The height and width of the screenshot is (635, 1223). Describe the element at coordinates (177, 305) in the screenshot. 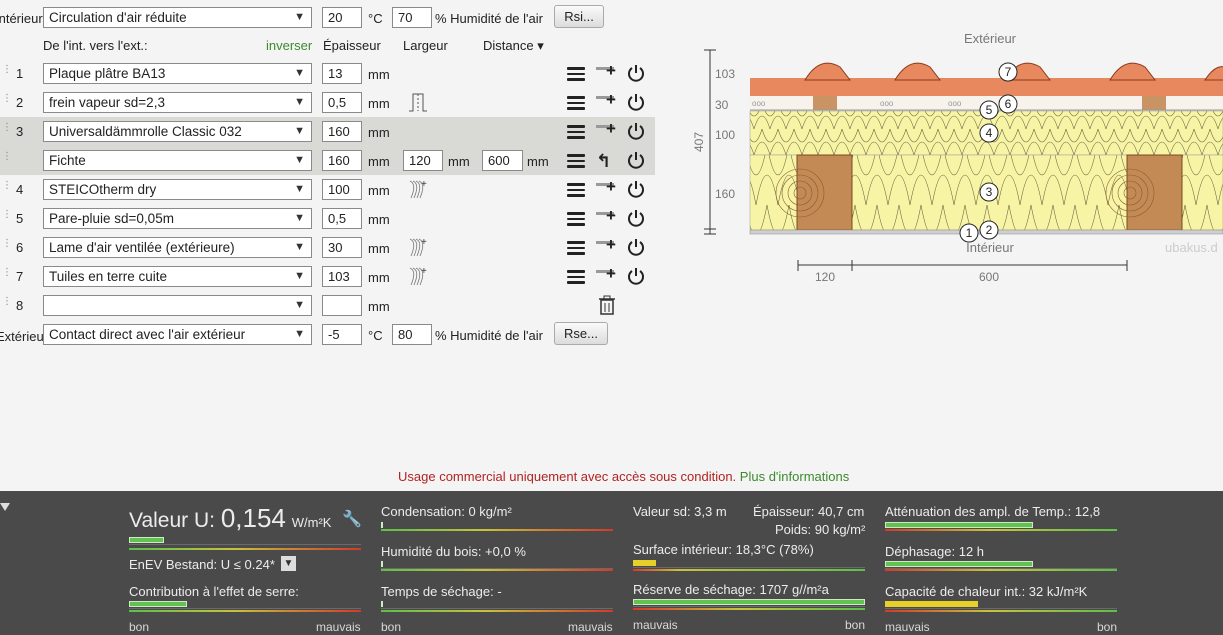

I see `material-select: ▼` at that location.